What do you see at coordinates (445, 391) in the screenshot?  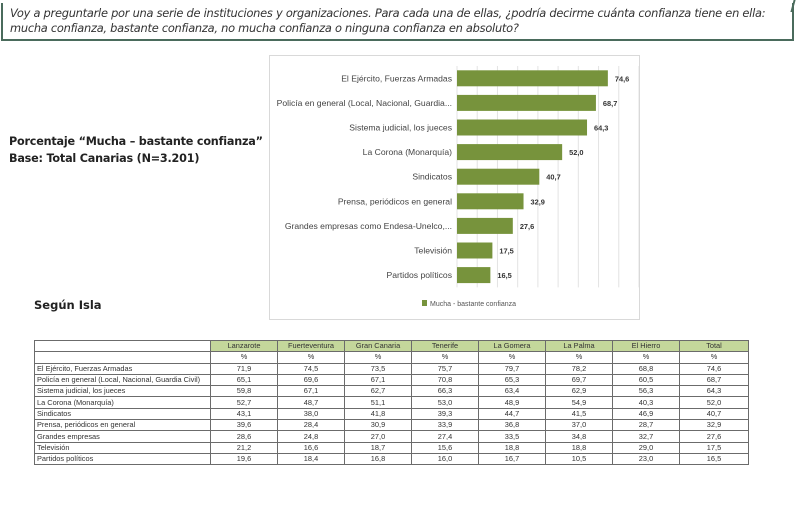 I see `table-cell: 66,3` at bounding box center [445, 391].